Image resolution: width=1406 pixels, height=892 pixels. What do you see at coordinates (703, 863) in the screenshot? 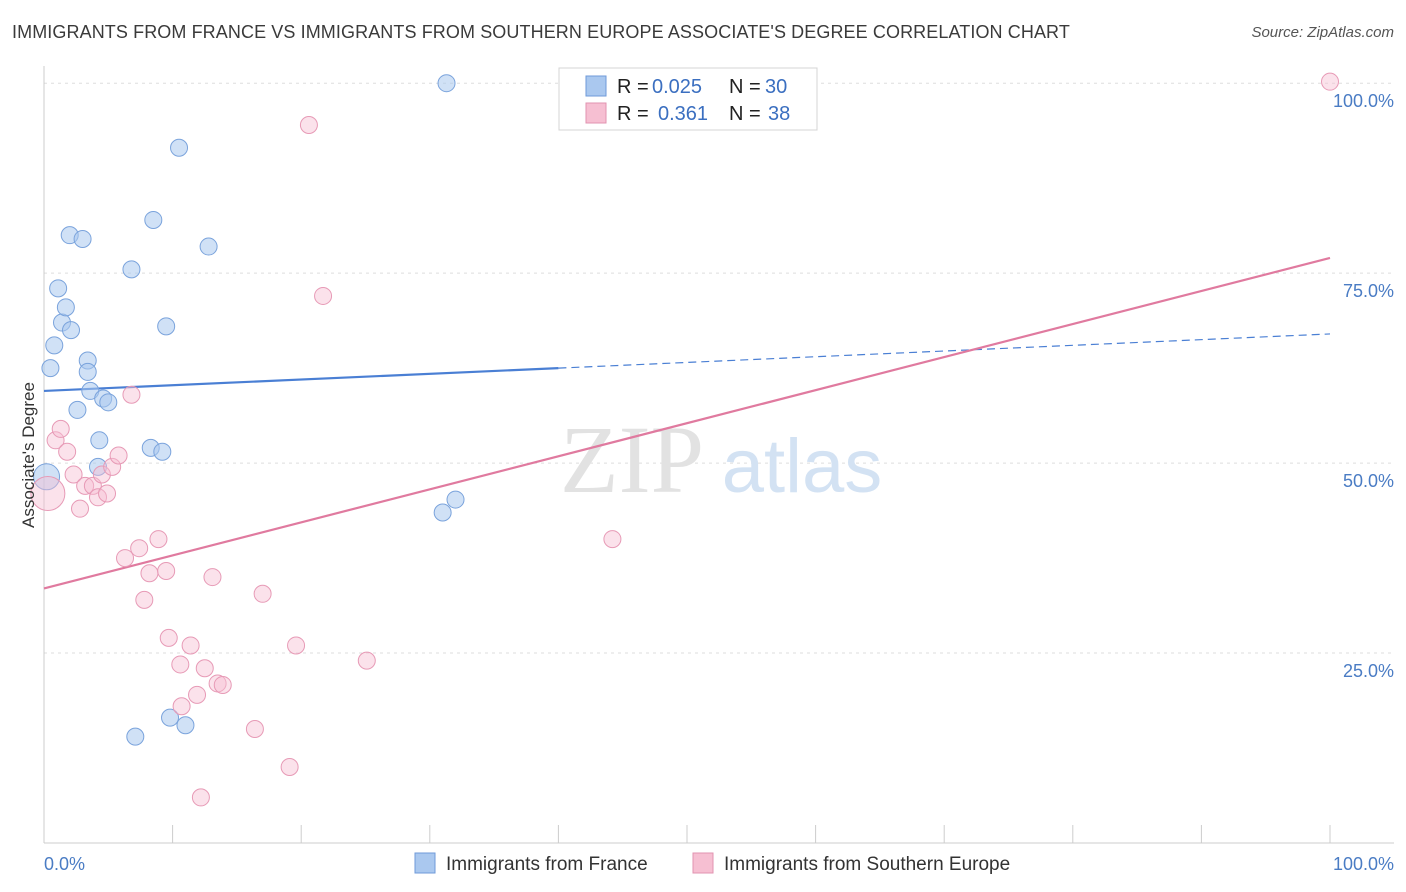
I see `bottom-legend-swatch-southern` at bounding box center [703, 863].